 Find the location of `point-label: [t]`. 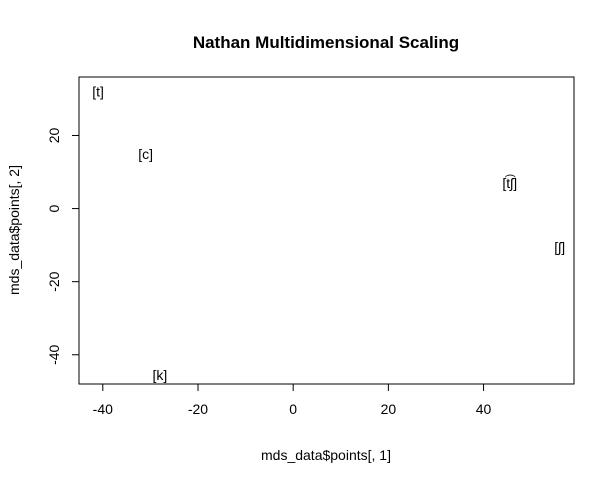

point-label: [t] is located at coordinates (98, 92).